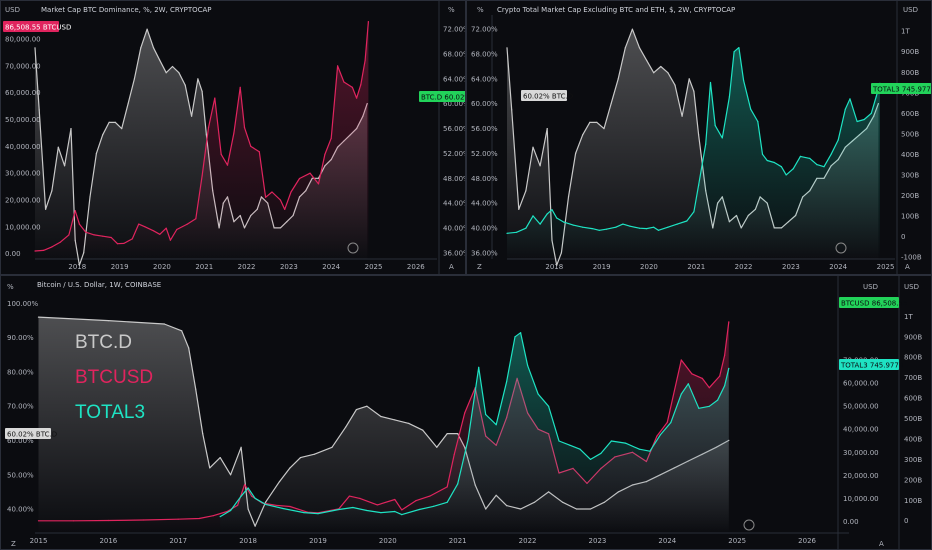 This screenshot has width=932, height=550. What do you see at coordinates (791, 267) in the screenshot?
I see `x-tick-label-2023: 2023` at bounding box center [791, 267].